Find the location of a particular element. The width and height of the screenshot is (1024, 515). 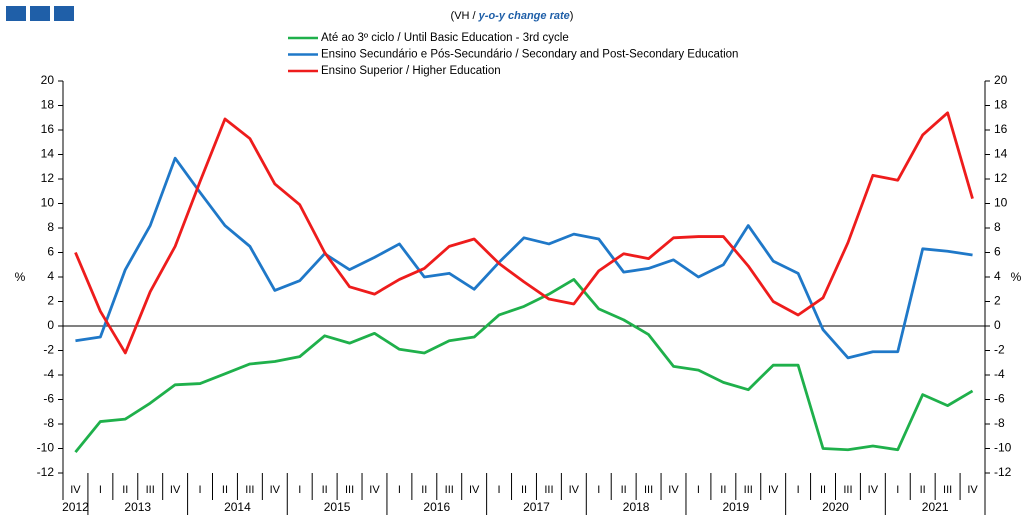

y2-tick-label: 2 is located at coordinates (997, 301).